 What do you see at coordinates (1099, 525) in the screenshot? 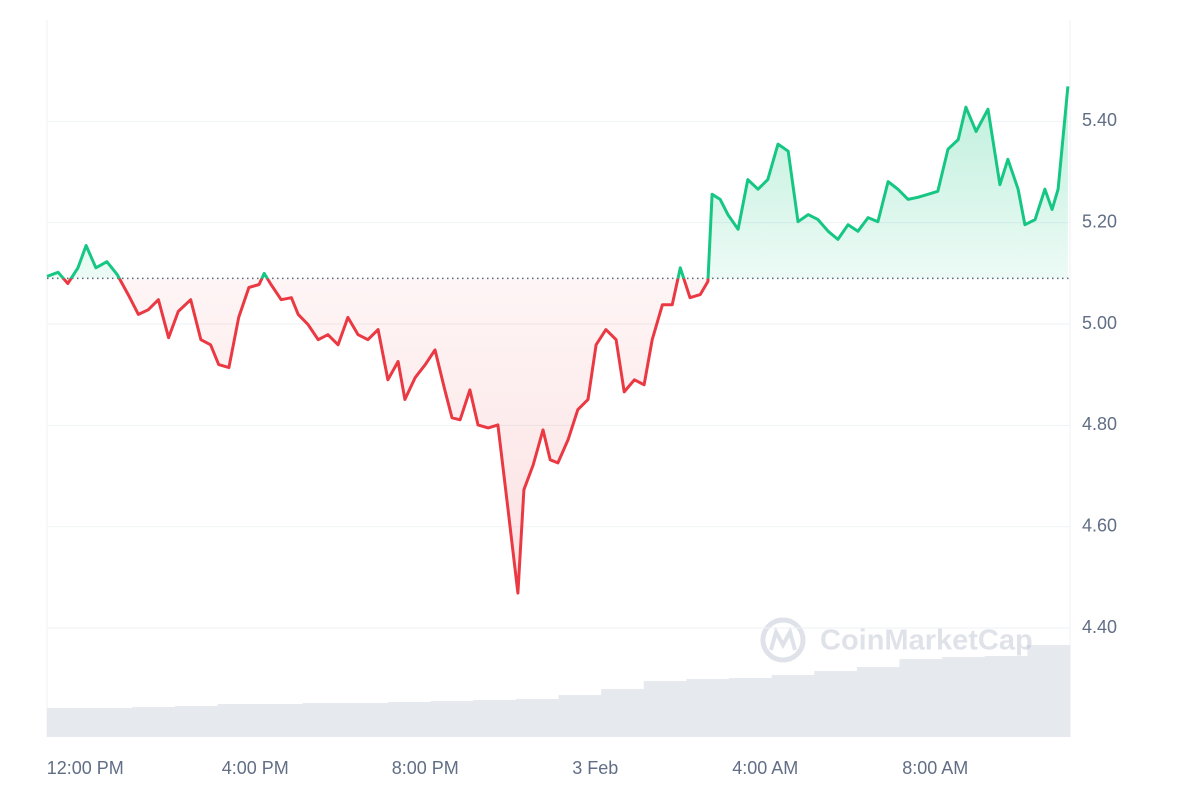
I see `y-tick-label: 4.60` at bounding box center [1099, 525].